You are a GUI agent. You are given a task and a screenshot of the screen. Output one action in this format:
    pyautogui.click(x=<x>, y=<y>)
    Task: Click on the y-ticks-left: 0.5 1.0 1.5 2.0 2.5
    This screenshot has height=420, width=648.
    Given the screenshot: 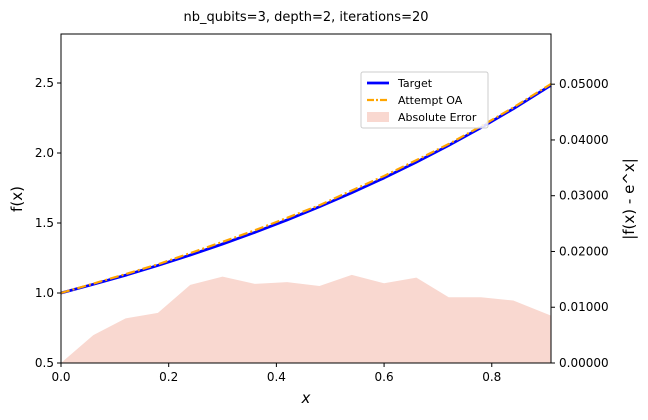 What is the action you would take?
    pyautogui.click(x=48, y=223)
    